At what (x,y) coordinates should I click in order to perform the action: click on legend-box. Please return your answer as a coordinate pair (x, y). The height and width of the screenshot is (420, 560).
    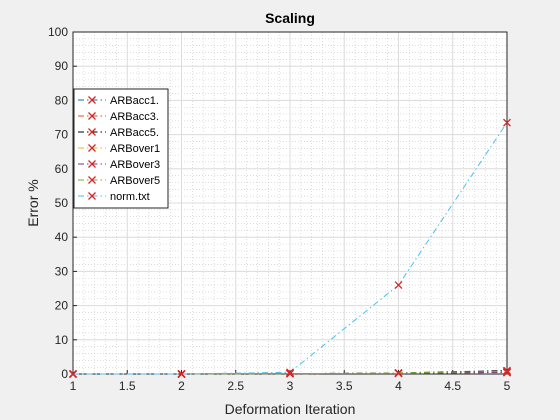
    Looking at the image, I should click on (121, 148).